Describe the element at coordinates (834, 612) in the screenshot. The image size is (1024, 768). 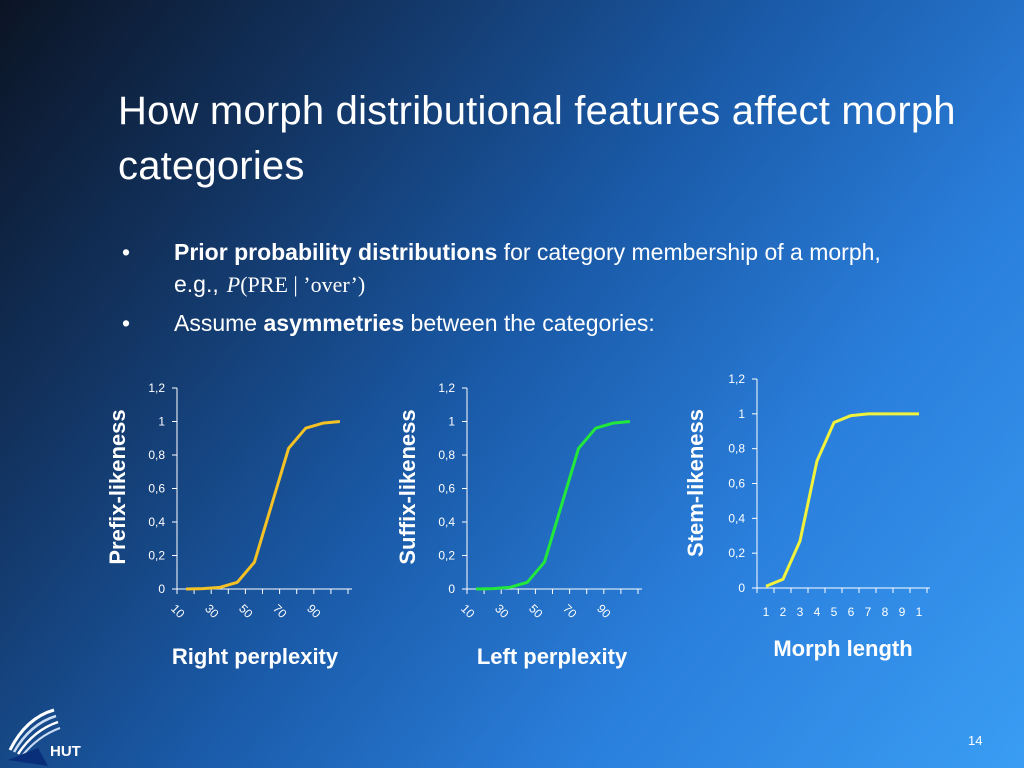
I see `x-tick-label: 5` at that location.